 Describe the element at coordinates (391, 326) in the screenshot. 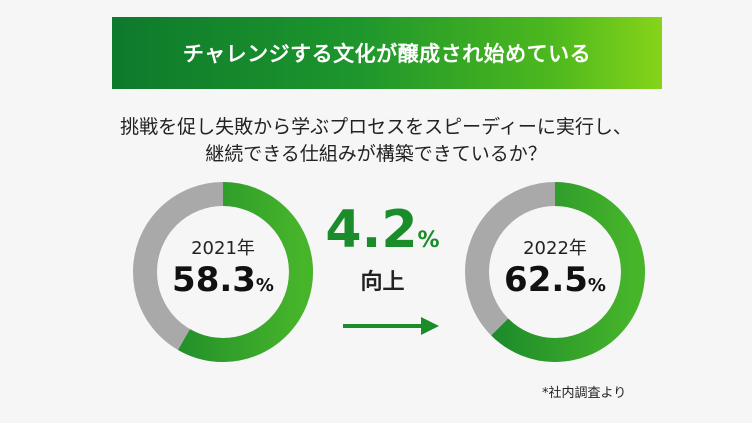

I see `right-arrow-icon` at that location.